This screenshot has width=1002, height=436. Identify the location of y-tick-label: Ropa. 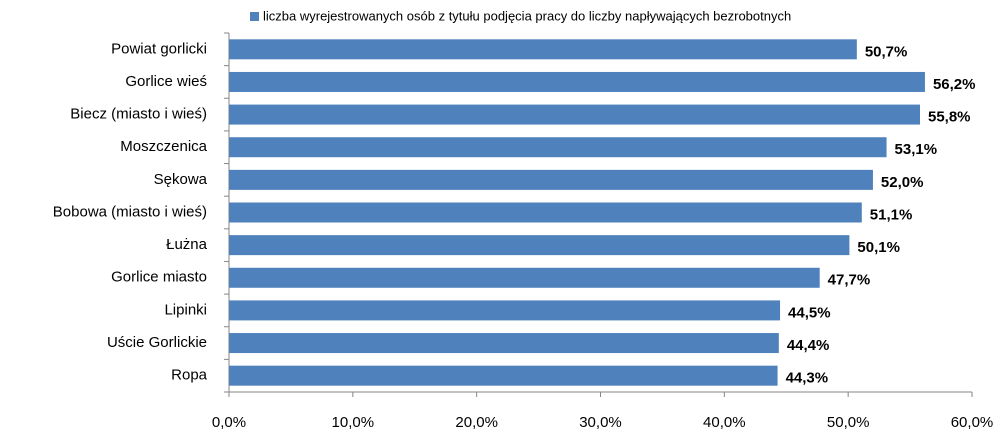
(189, 375).